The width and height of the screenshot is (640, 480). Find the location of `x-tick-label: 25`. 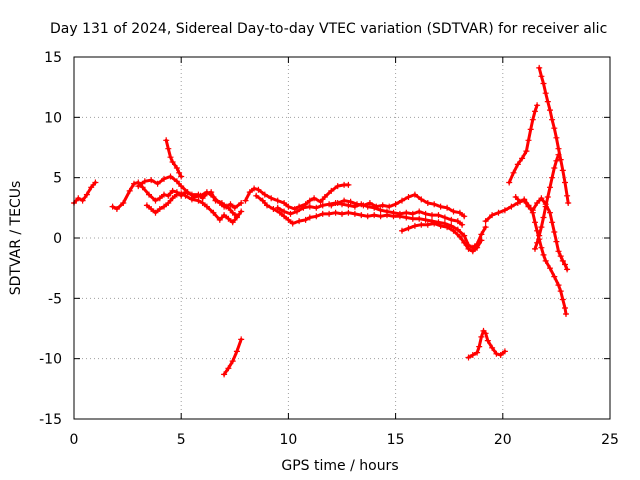

x-tick-label: 25 is located at coordinates (610, 440).